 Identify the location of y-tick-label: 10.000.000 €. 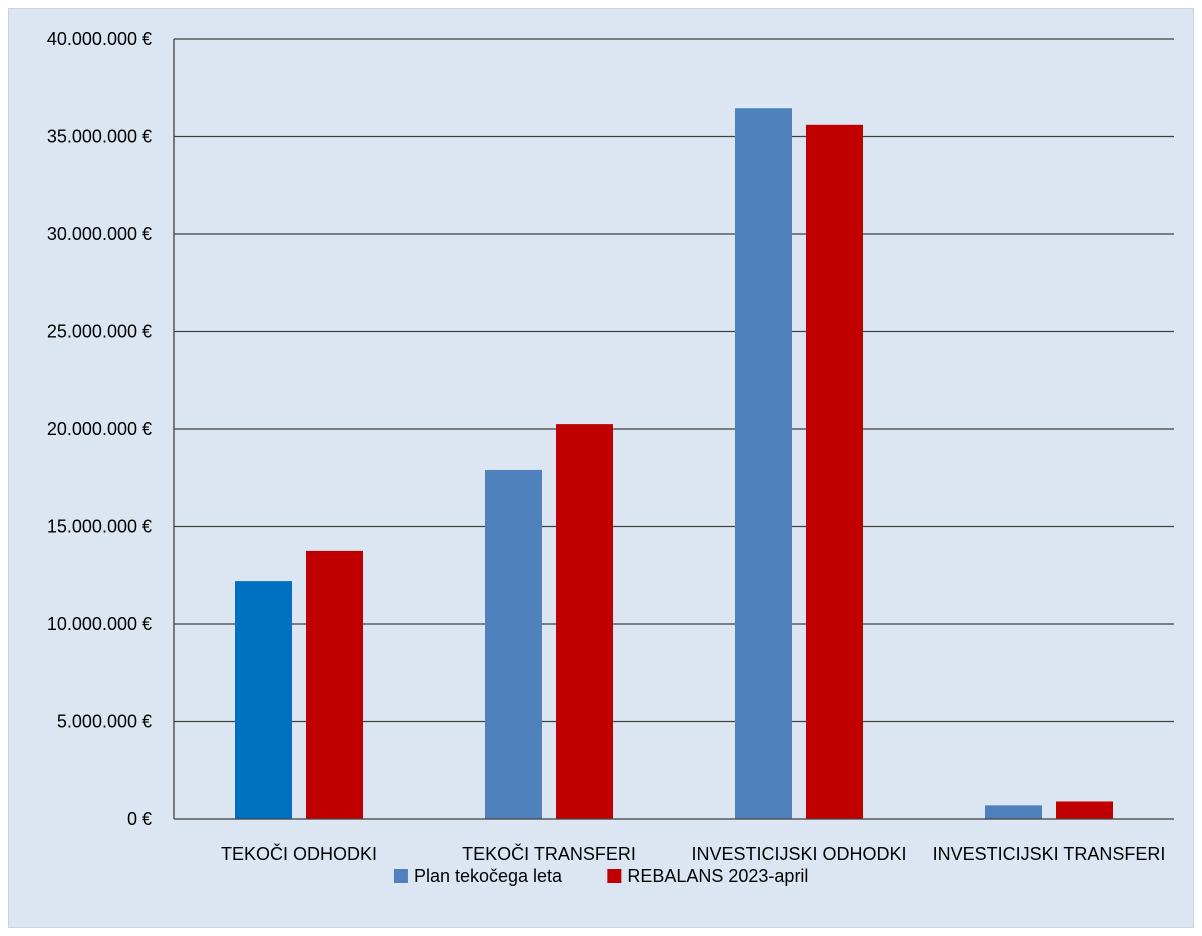
(99, 624).